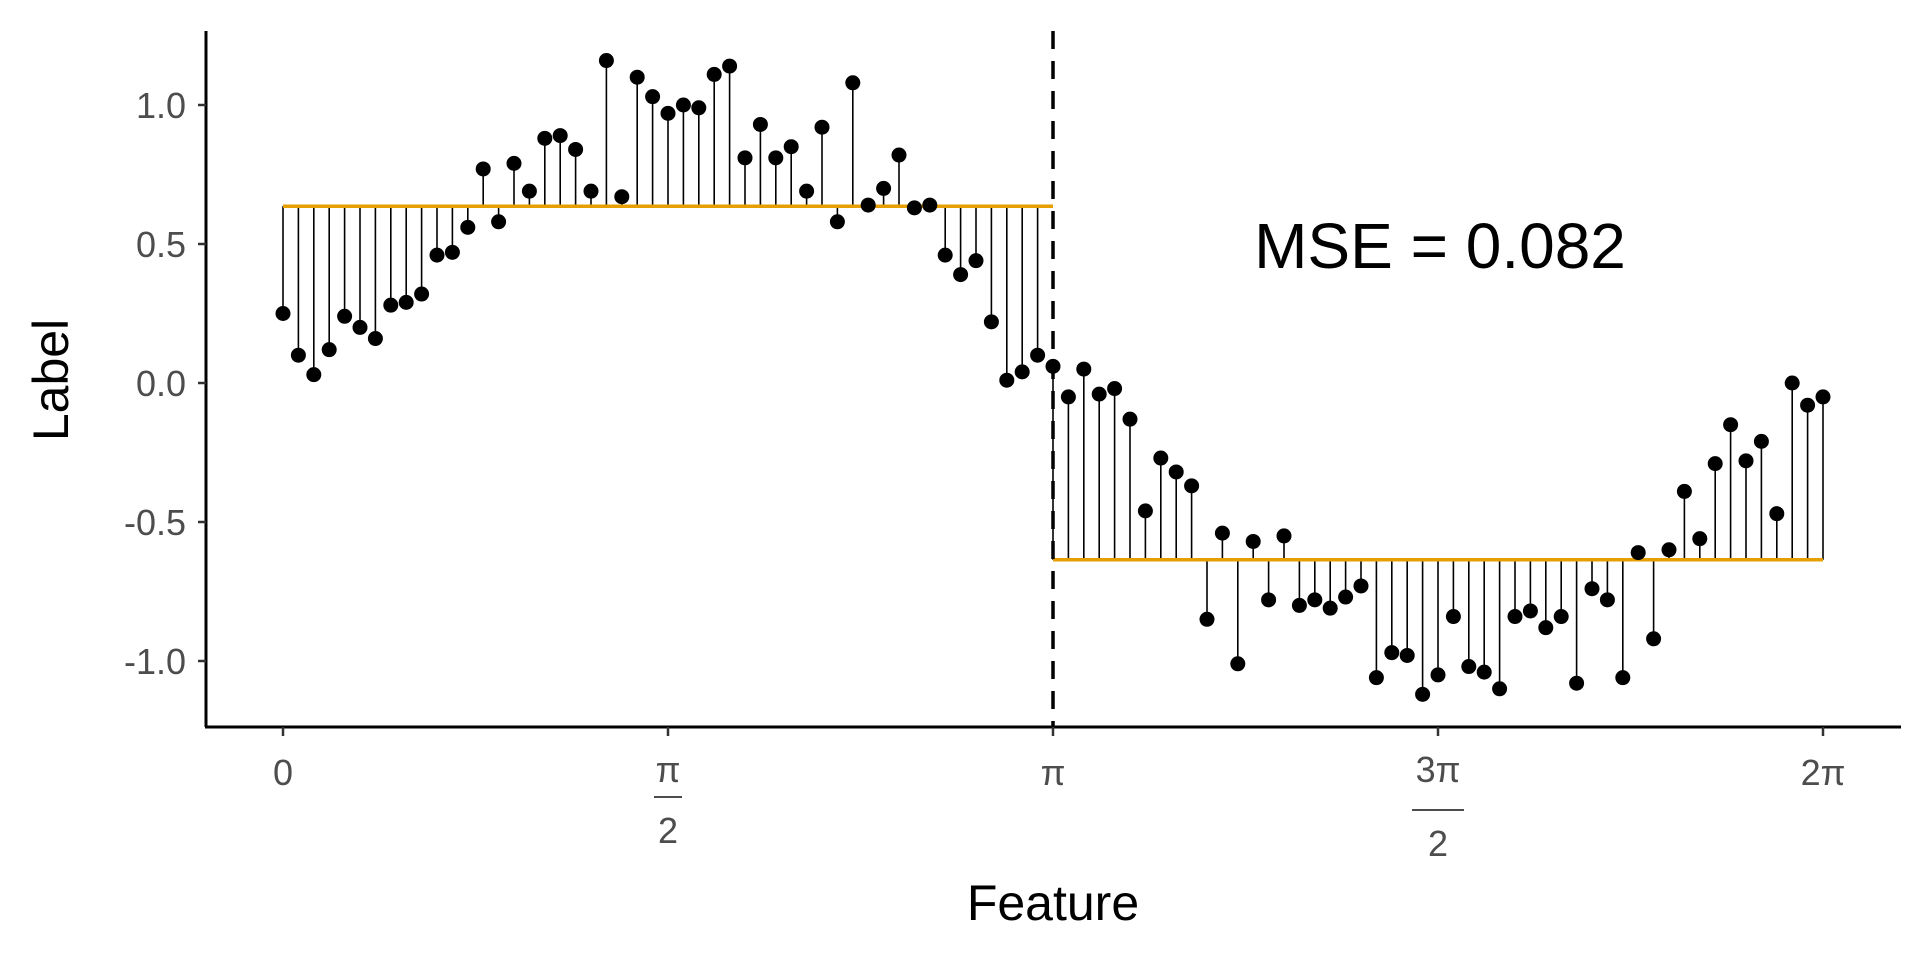 The width and height of the screenshot is (1920, 960). Describe the element at coordinates (1440, 246) in the screenshot. I see `mse-annotation: MSE = 0.082` at that location.